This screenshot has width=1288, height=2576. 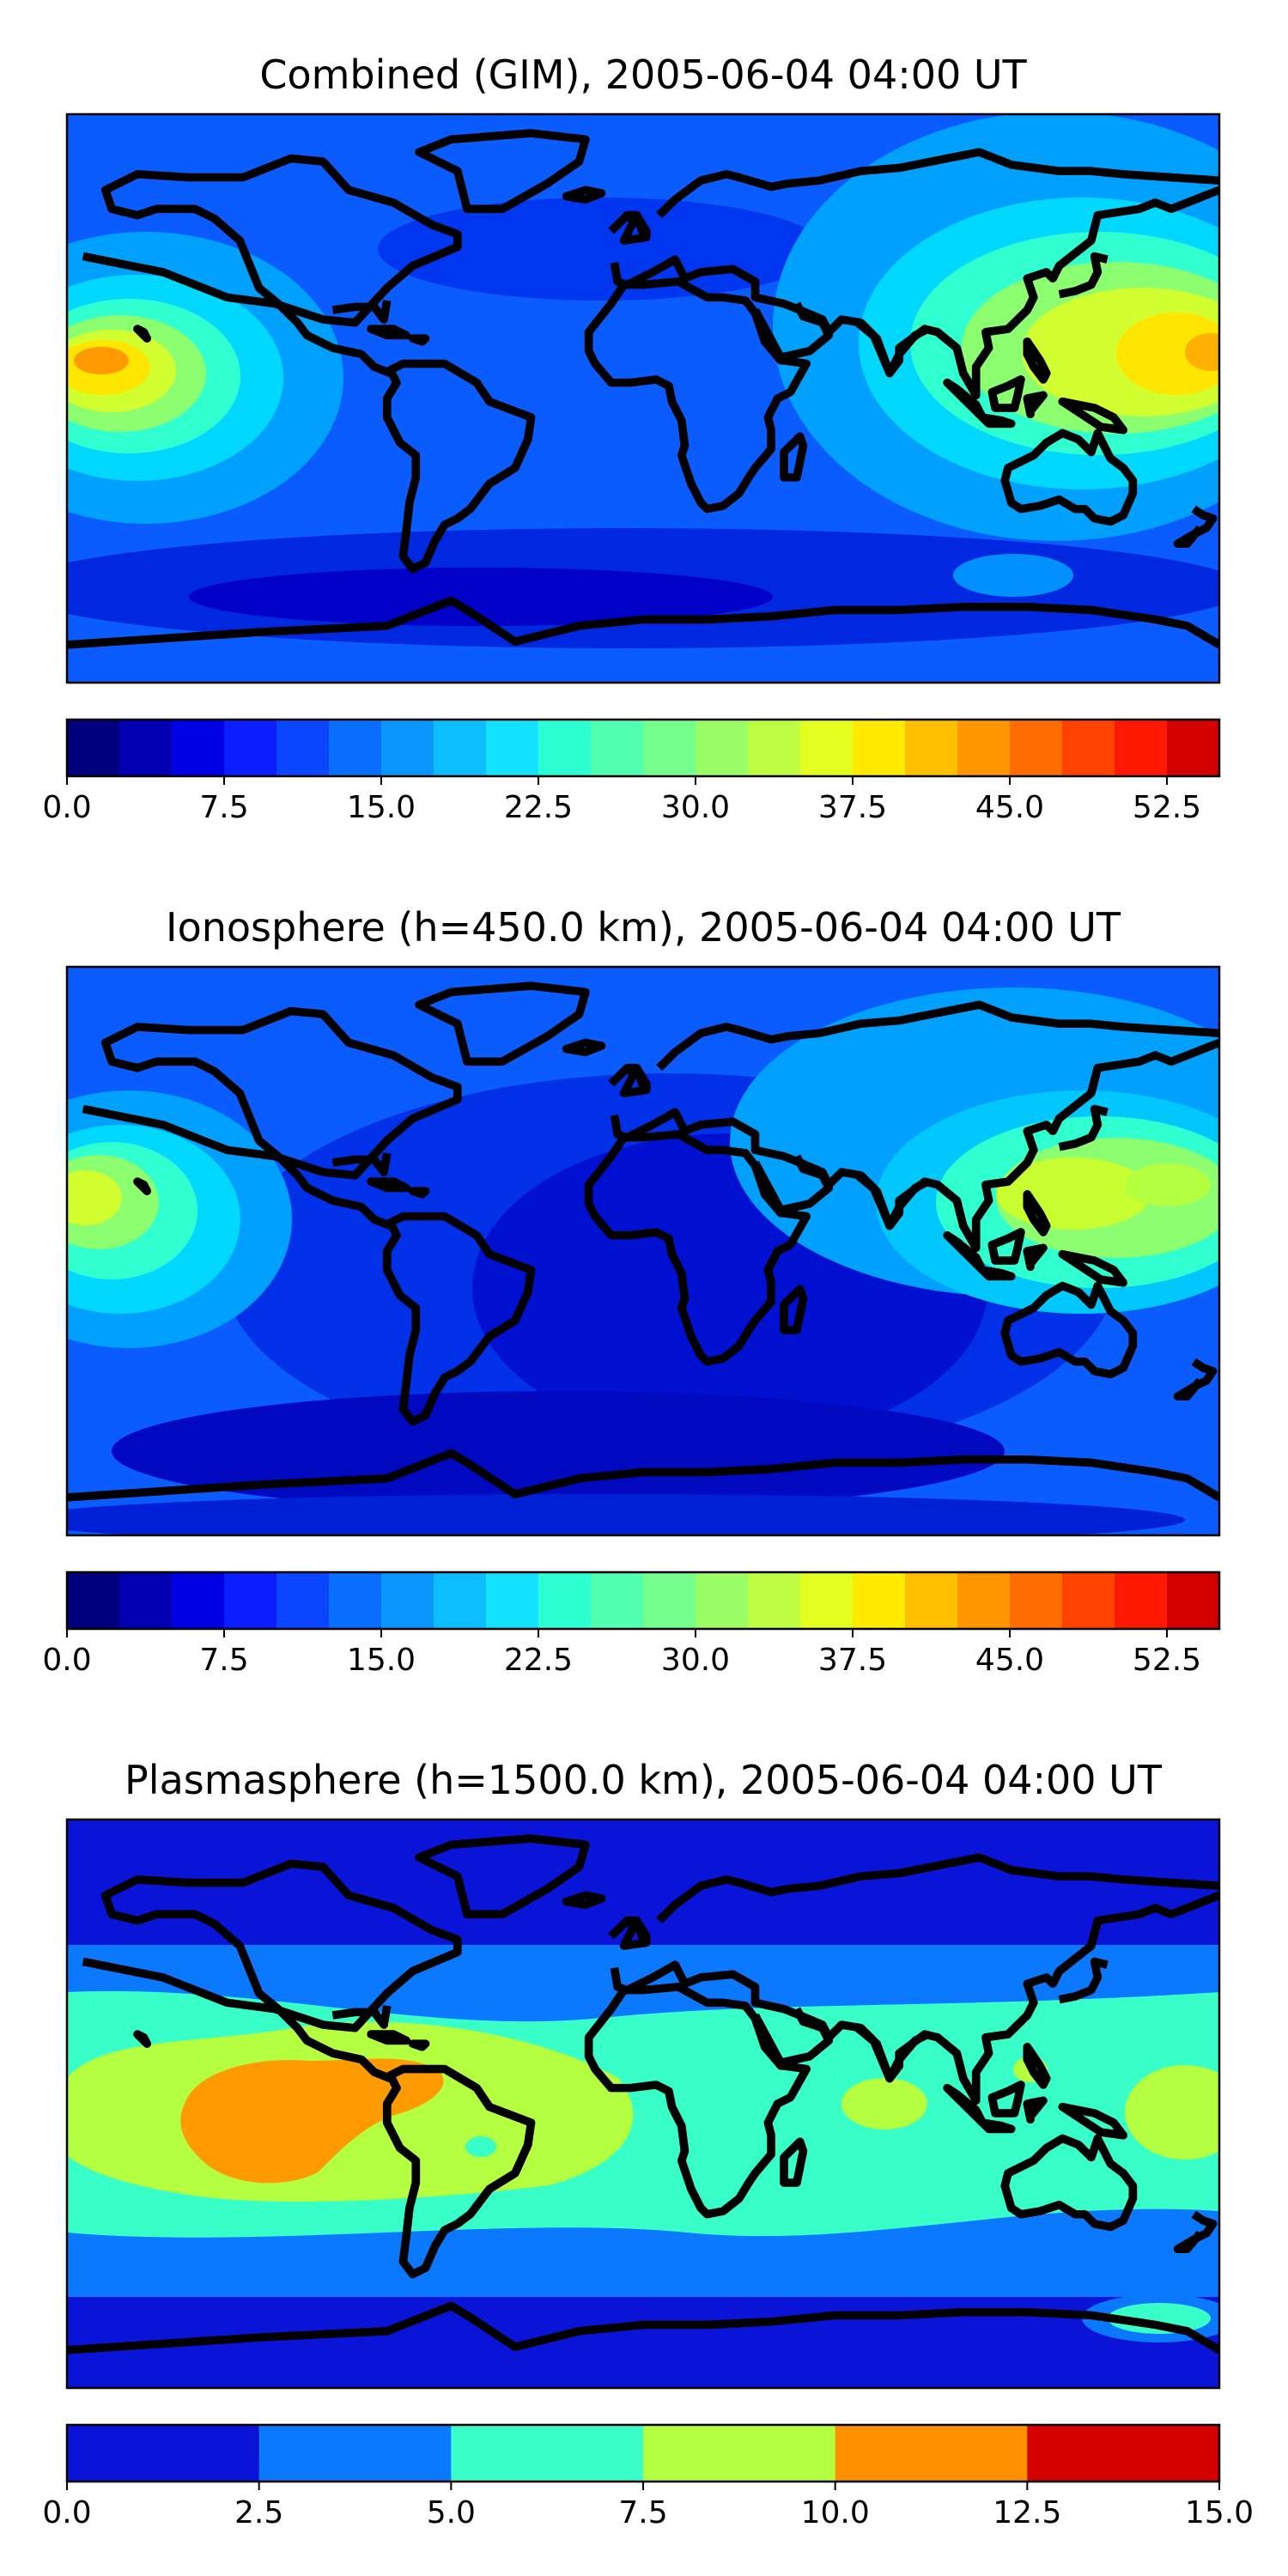 What do you see at coordinates (835, 2513) in the screenshot?
I see `colorbar-tick-label: 10.0` at bounding box center [835, 2513].